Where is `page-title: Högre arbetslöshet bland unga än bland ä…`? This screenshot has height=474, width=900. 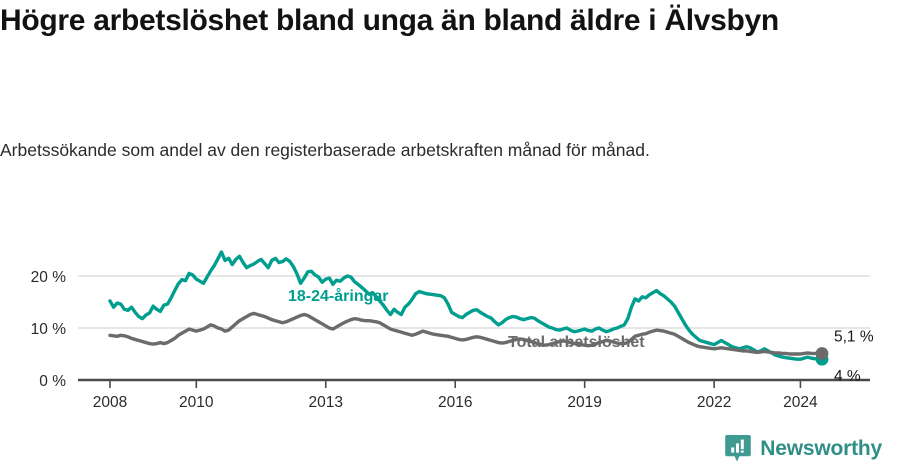 page-title: Högre arbetslöshet bland unga än bland ä… is located at coordinates (389, 20).